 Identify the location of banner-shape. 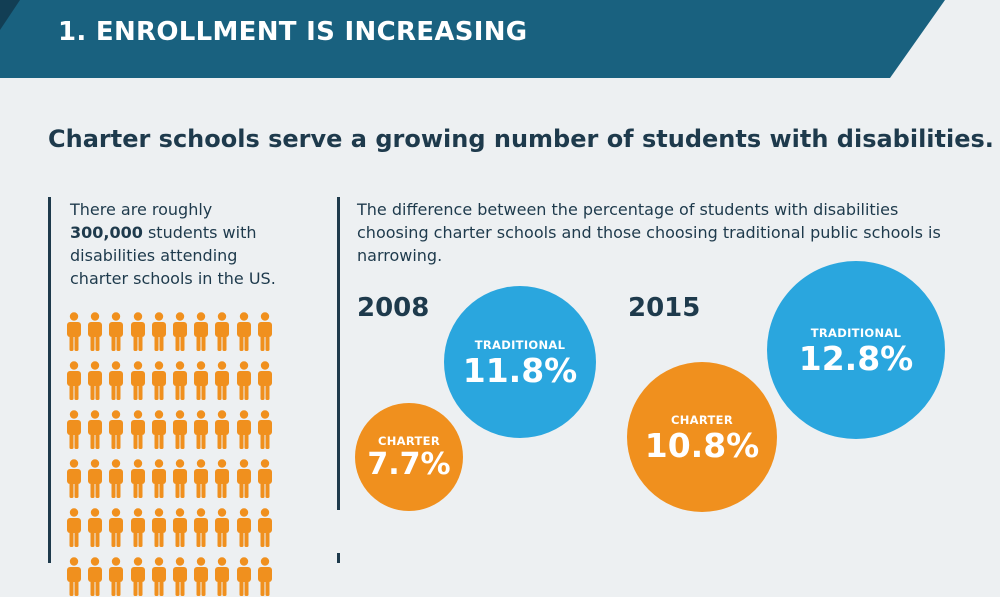
(472, 39).